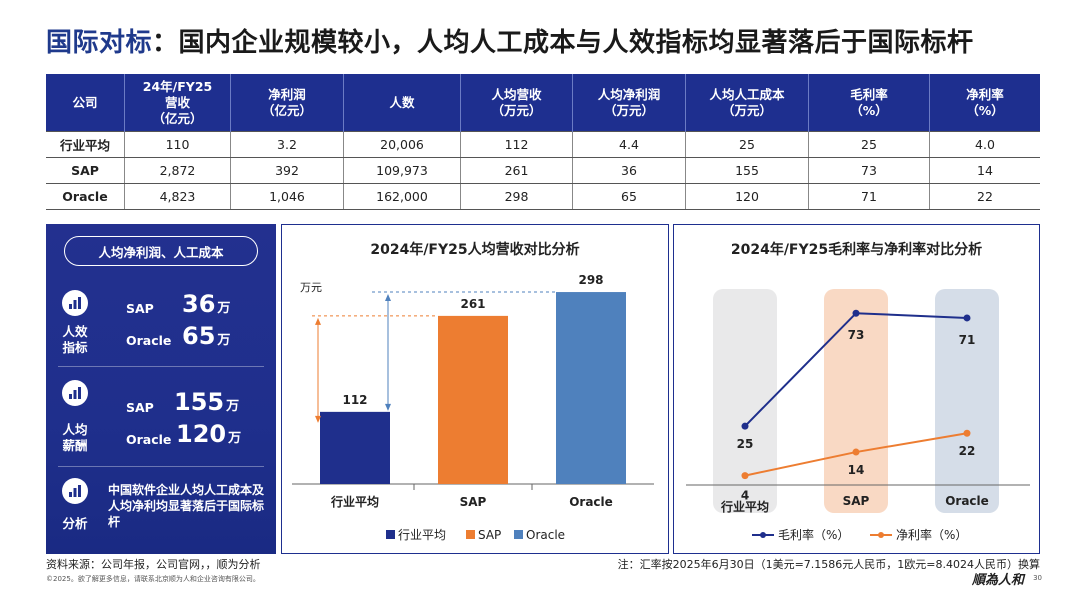 The image size is (1080, 608). I want to click on data-label: 73, so click(856, 335).